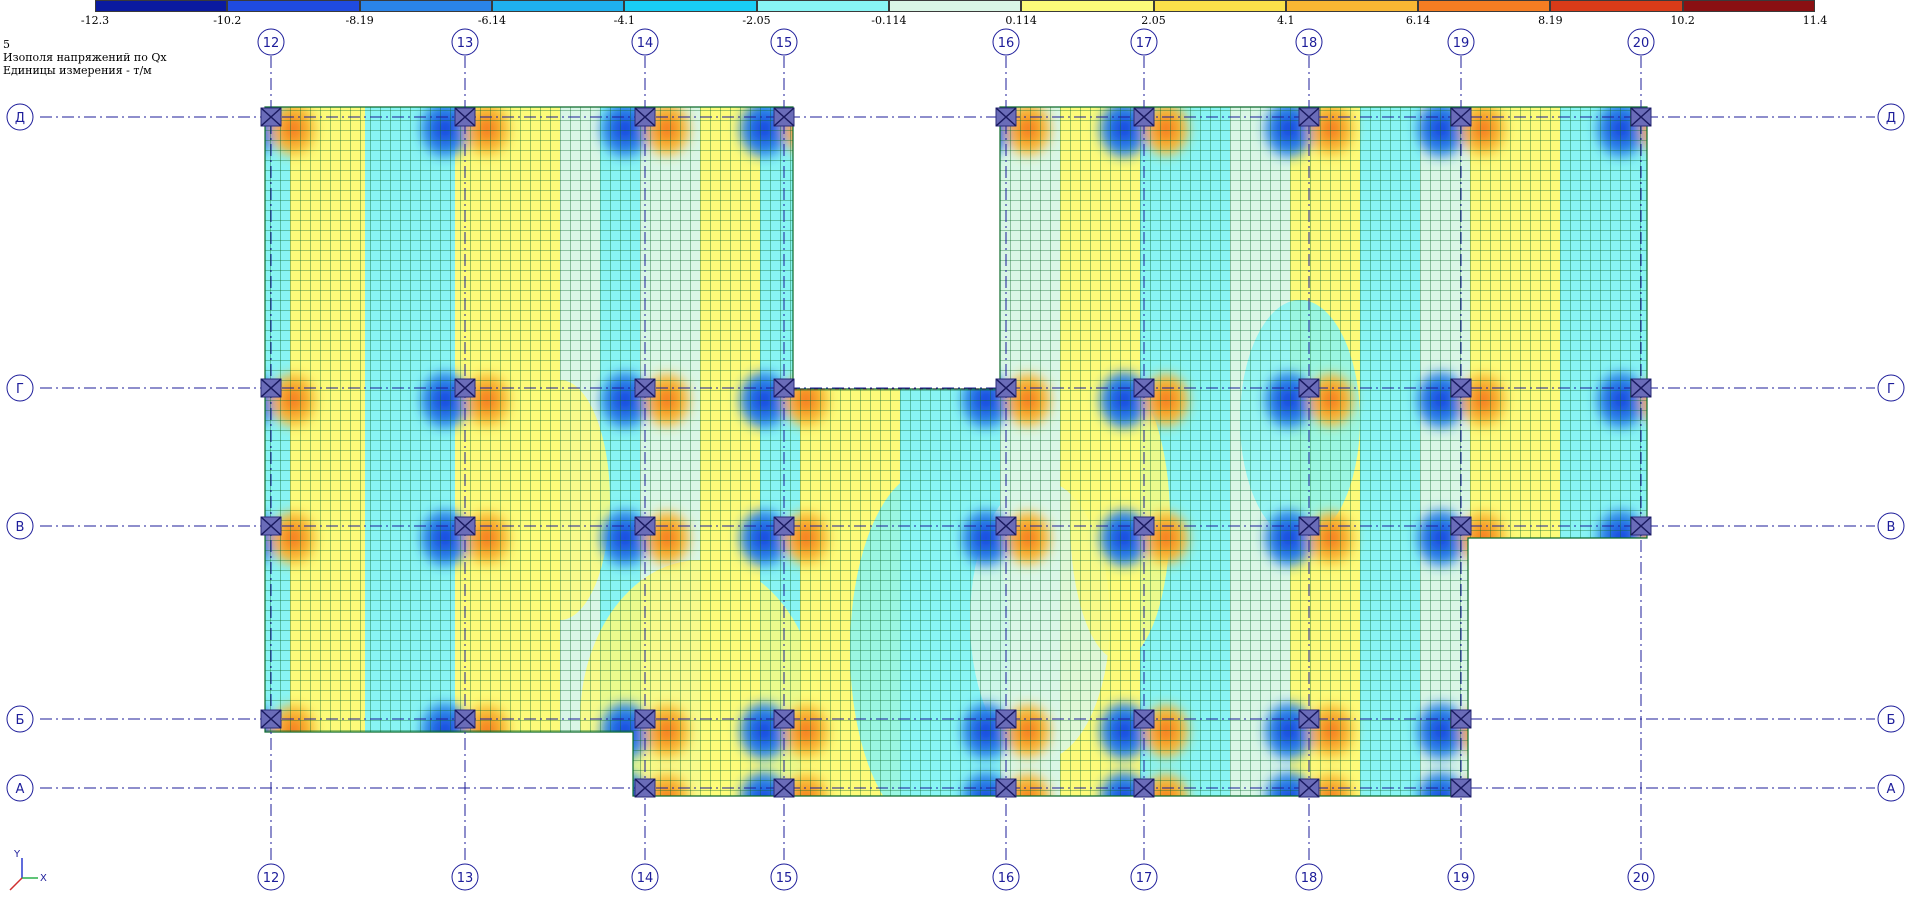 The height and width of the screenshot is (901, 1915). Describe the element at coordinates (6, 44) in the screenshot. I see `loadcase-number: 5` at that location.